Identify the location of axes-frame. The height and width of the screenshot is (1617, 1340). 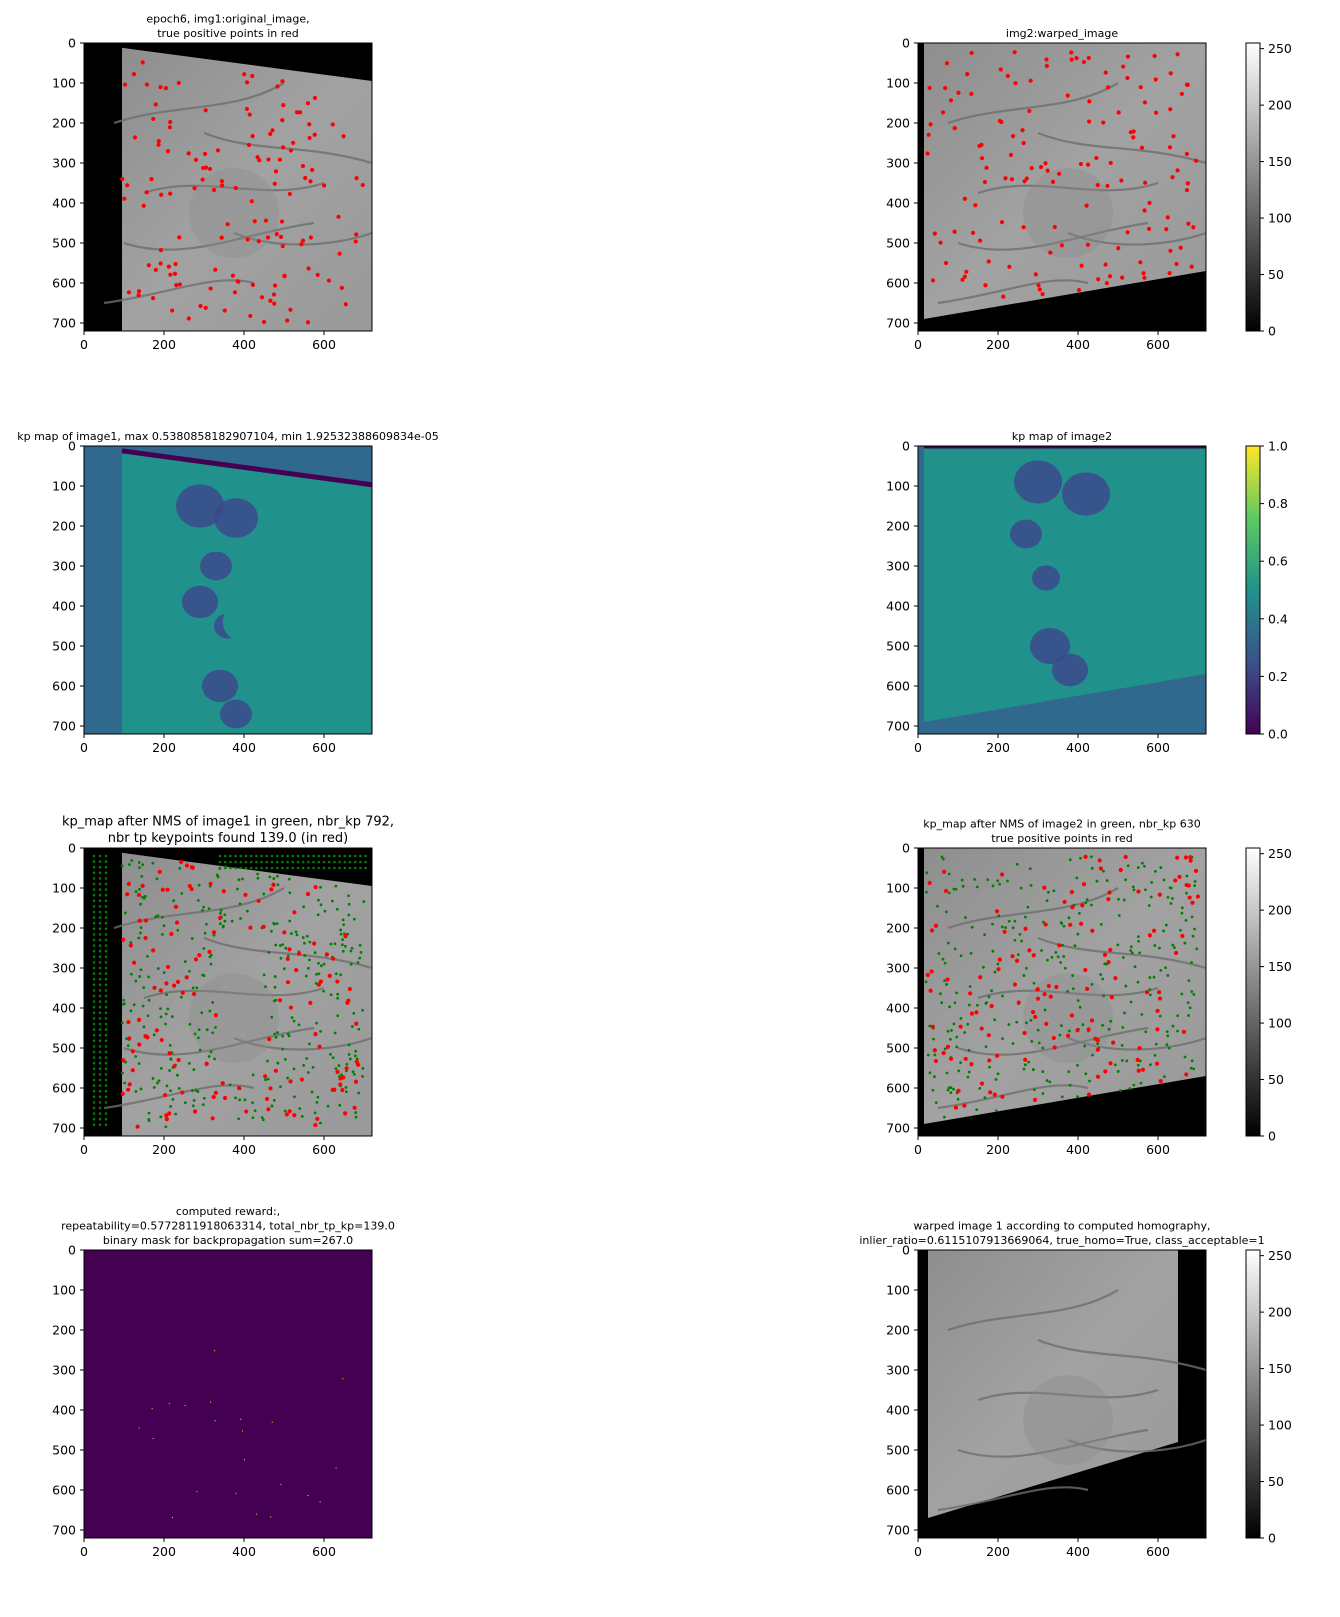
(228, 187).